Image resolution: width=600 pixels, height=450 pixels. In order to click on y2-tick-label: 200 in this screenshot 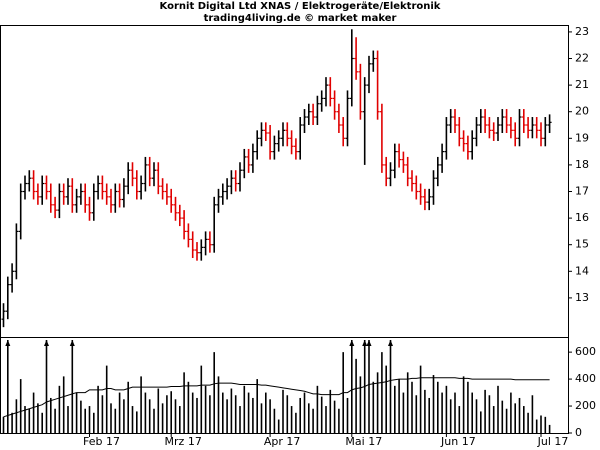, I will do `click(585, 405)`.